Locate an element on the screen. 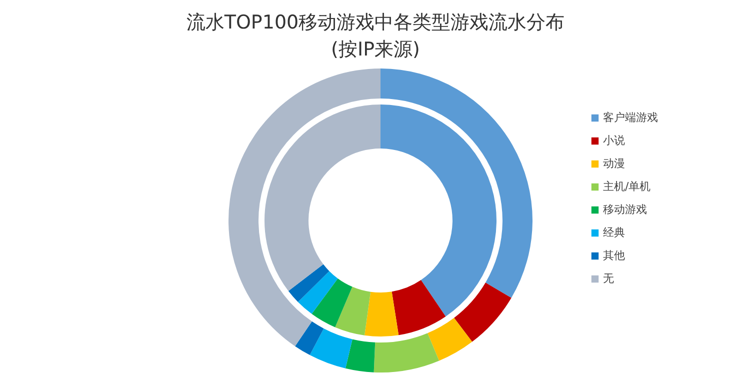 This screenshot has width=750, height=381. legend-label: 其他 is located at coordinates (614, 255).